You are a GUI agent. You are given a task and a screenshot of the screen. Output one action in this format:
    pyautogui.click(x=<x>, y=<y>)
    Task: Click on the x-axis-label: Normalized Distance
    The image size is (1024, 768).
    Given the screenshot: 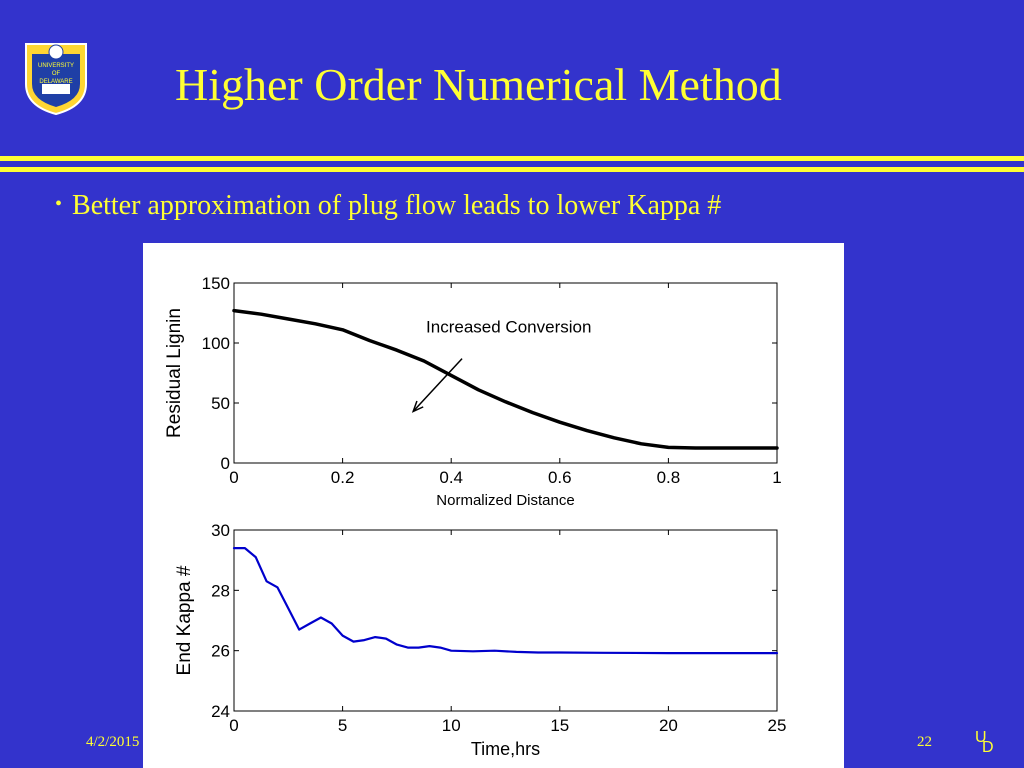 What is the action you would take?
    pyautogui.click(x=505, y=500)
    